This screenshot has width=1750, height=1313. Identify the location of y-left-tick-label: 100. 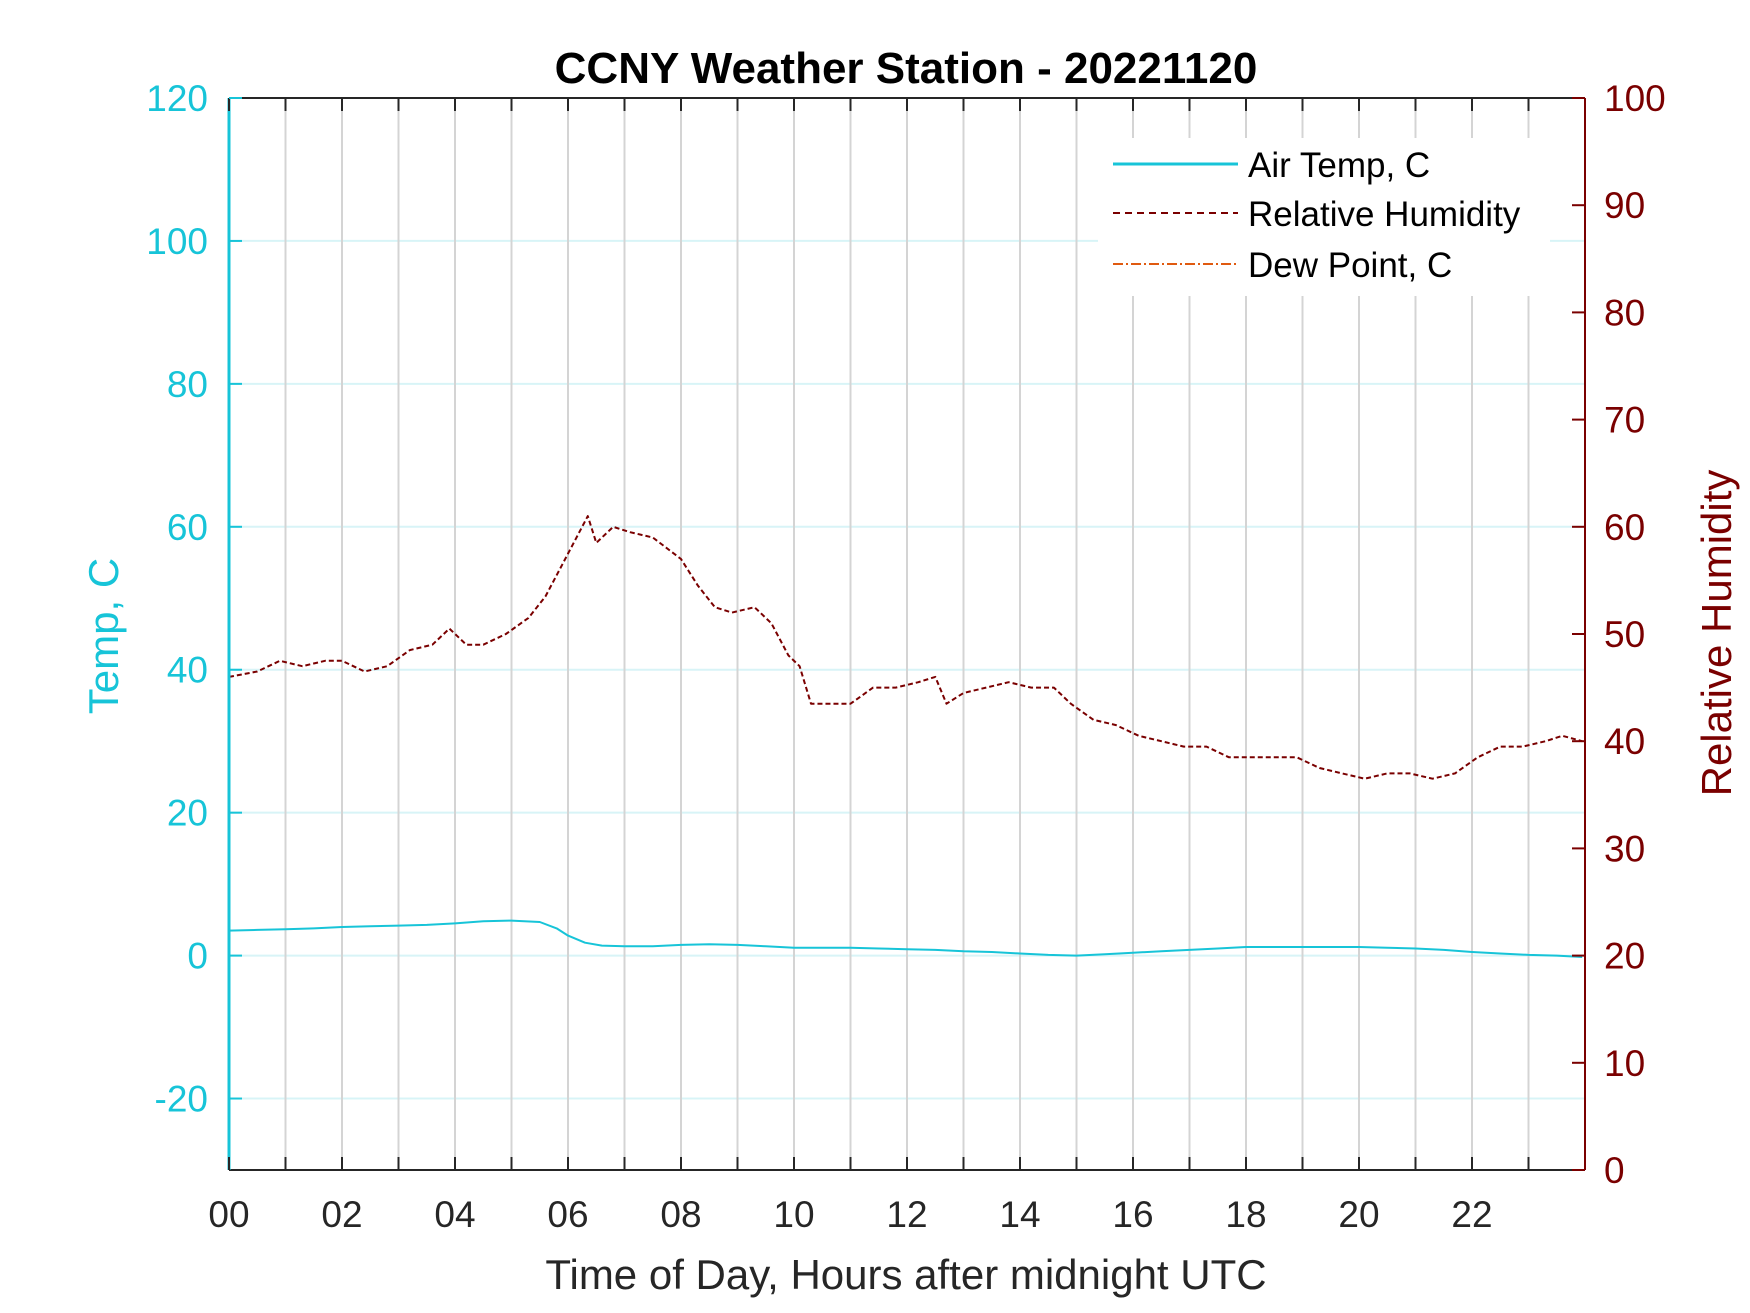
(177, 241).